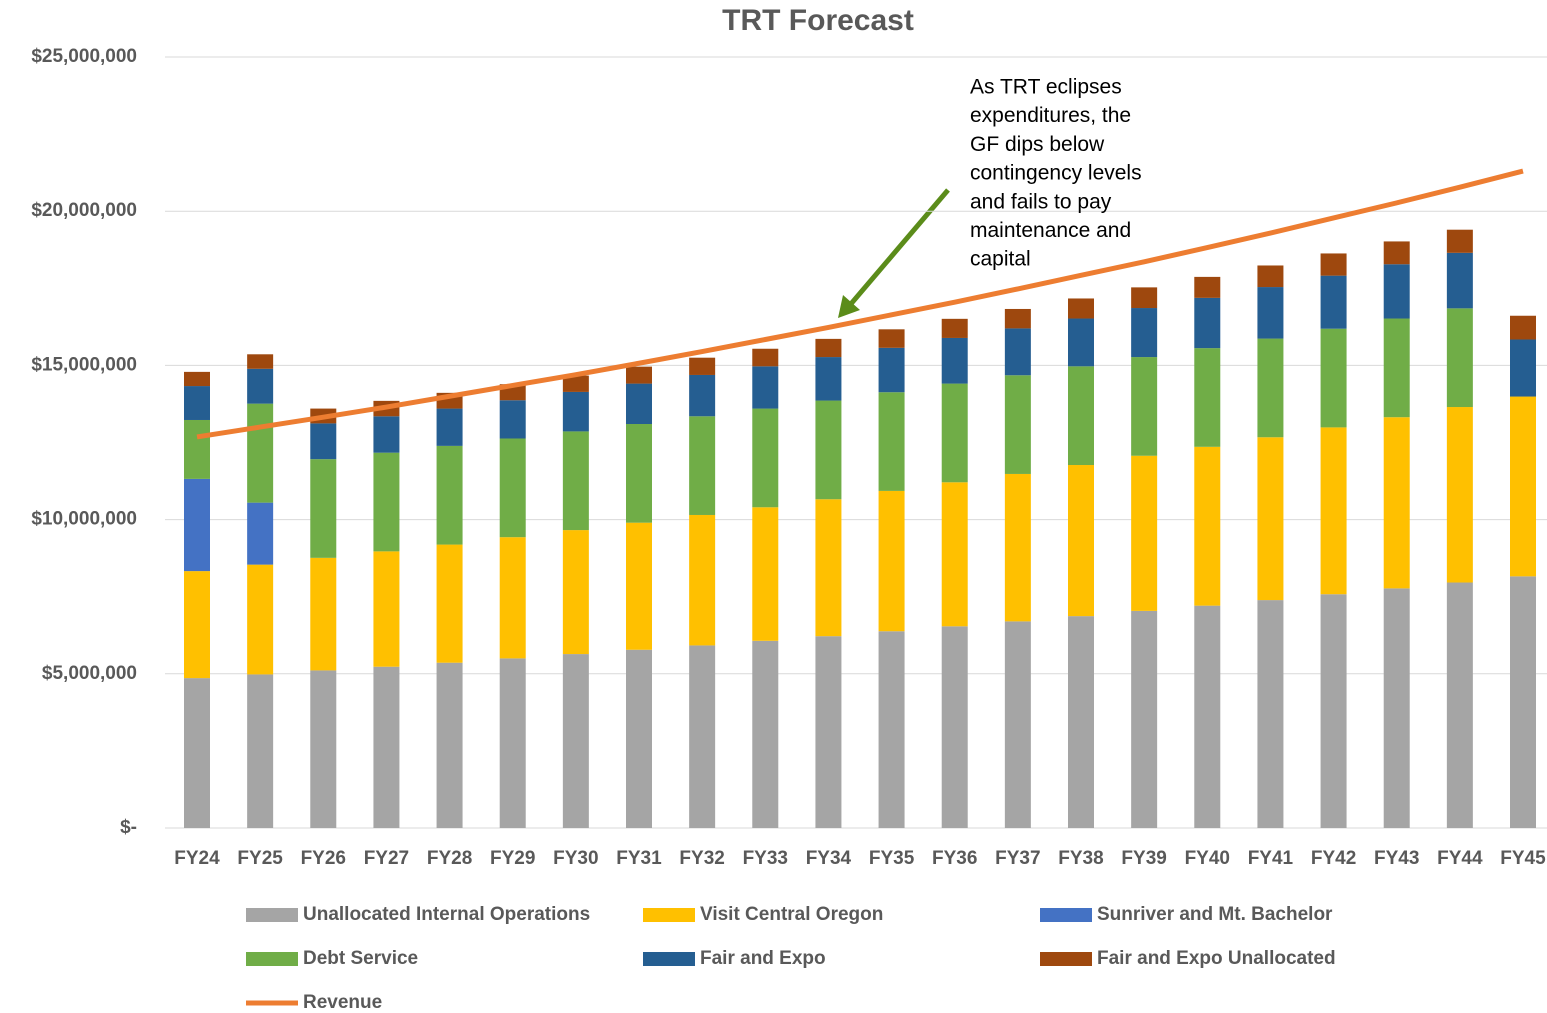 The image size is (1547, 1013). I want to click on legend-label: Fair and Expo, so click(763, 958).